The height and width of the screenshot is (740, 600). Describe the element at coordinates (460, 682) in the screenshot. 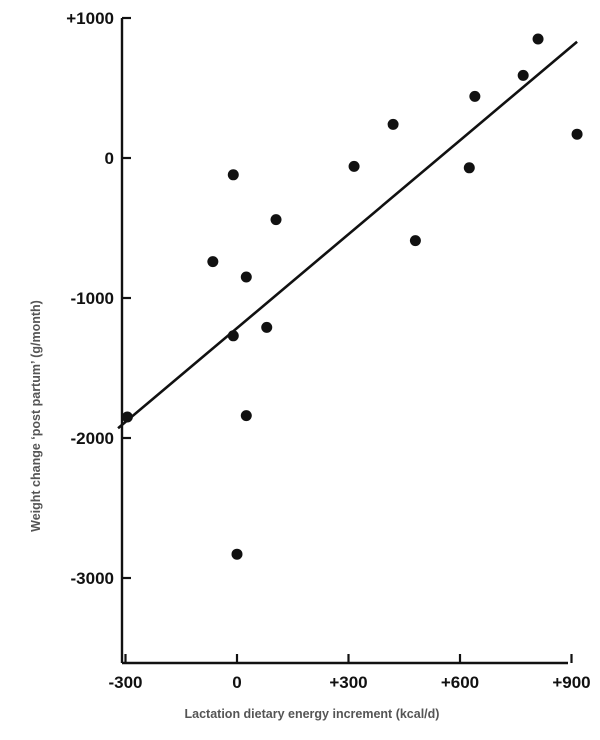

I see `x-tick-label: +600` at that location.